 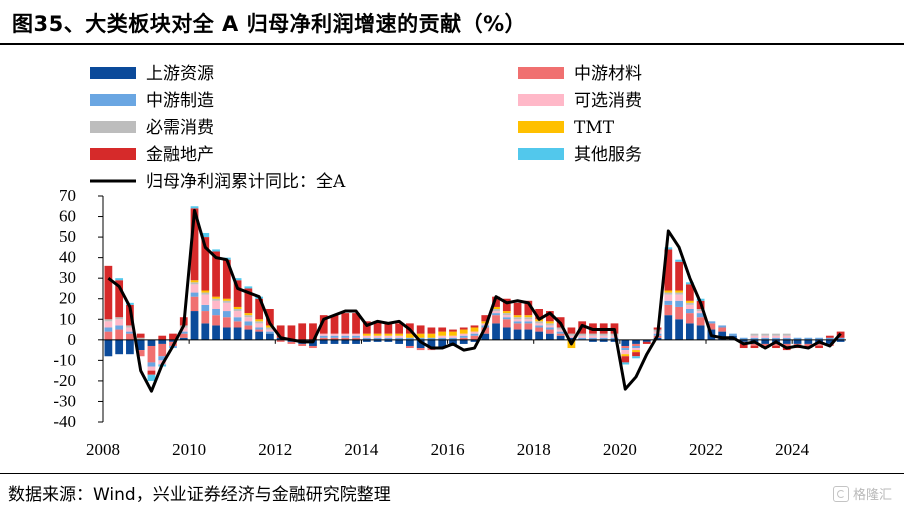 I want to click on bar-upstream-2015Q4, so click(x=442, y=344).